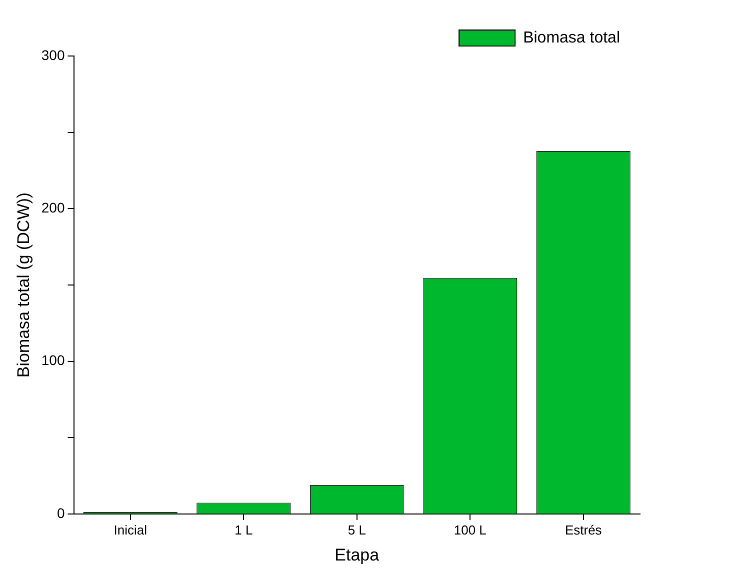 This screenshot has width=735, height=576. What do you see at coordinates (23, 285) in the screenshot?
I see `y-axis-title: Biomasa total (g (DCW))` at bounding box center [23, 285].